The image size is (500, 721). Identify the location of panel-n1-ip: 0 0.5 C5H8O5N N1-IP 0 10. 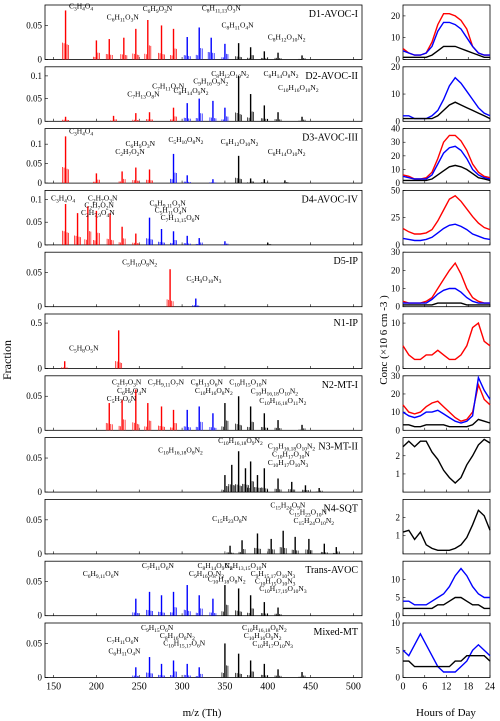
(261, 343).